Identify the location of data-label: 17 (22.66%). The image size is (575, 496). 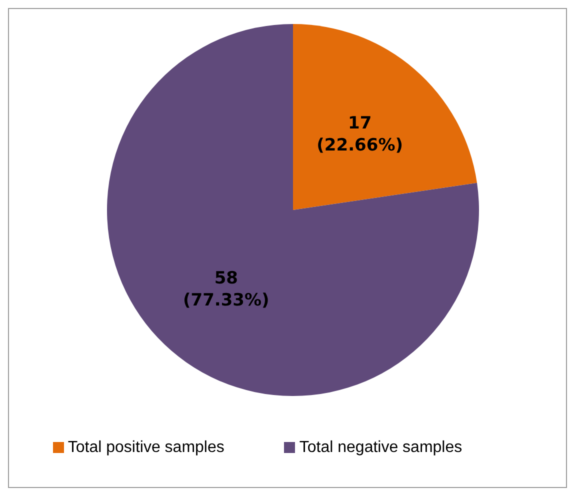
(360, 135).